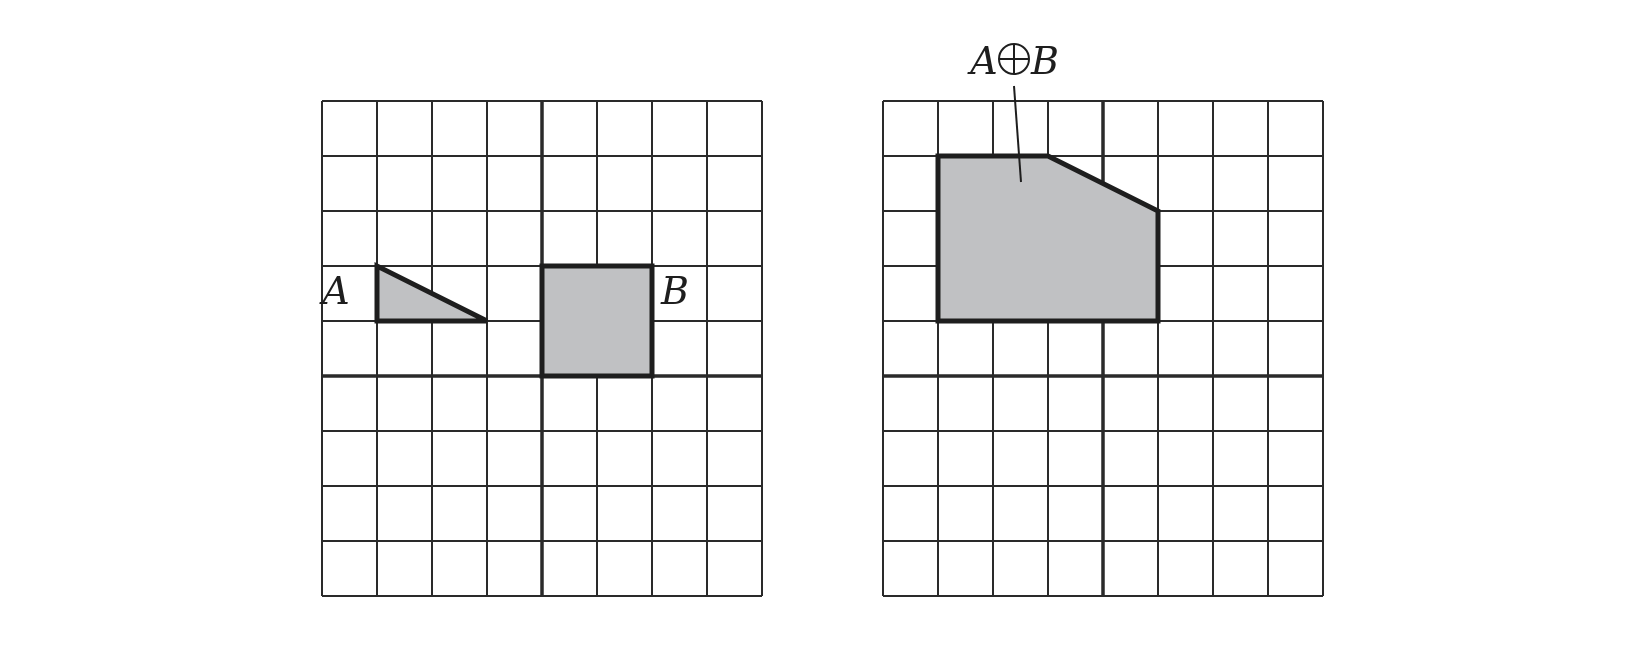 This screenshot has height=648, width=1640. I want to click on shape-b, so click(597, 321).